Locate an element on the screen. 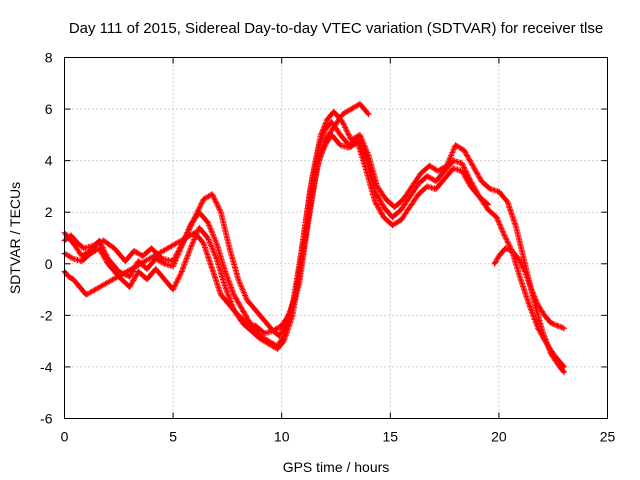  y-tick-label: 4 is located at coordinates (49, 161).